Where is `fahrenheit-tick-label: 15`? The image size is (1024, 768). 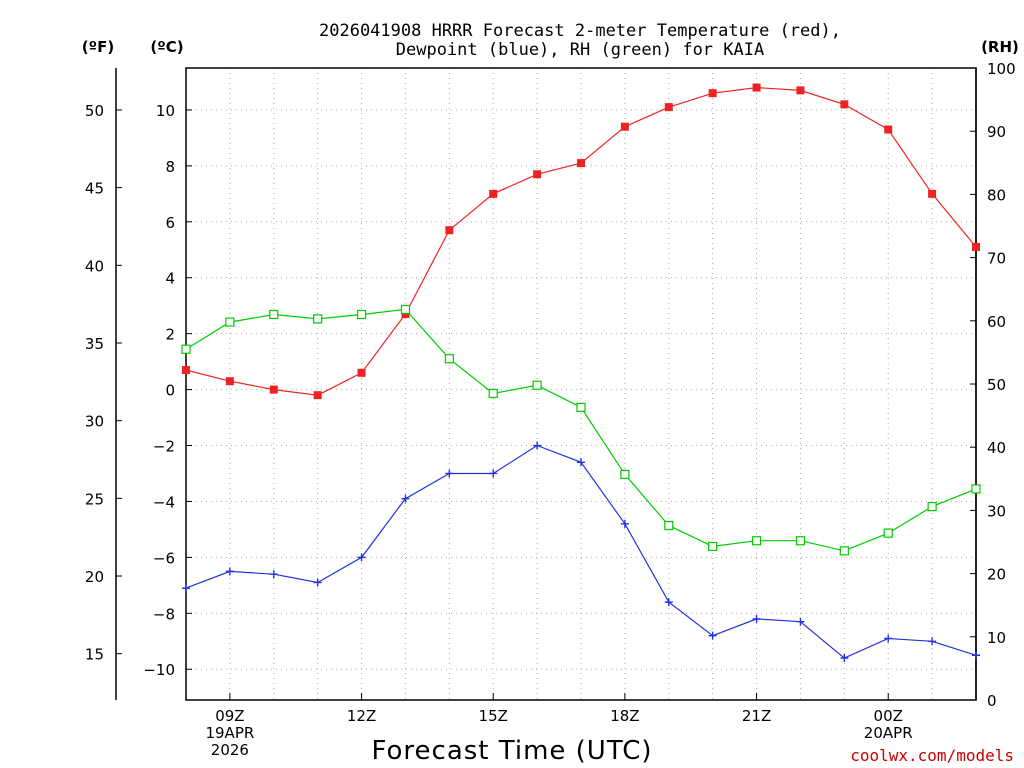
fahrenheit-tick-label: 15 is located at coordinates (94, 655).